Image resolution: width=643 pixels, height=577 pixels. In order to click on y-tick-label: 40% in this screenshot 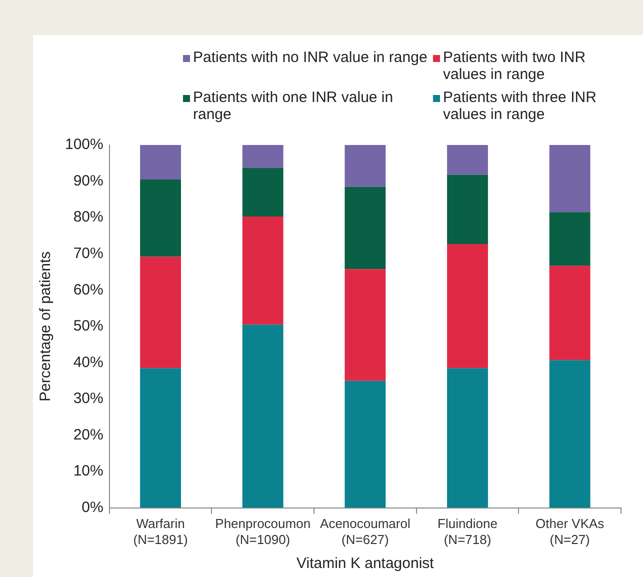, I will do `click(88, 362)`.